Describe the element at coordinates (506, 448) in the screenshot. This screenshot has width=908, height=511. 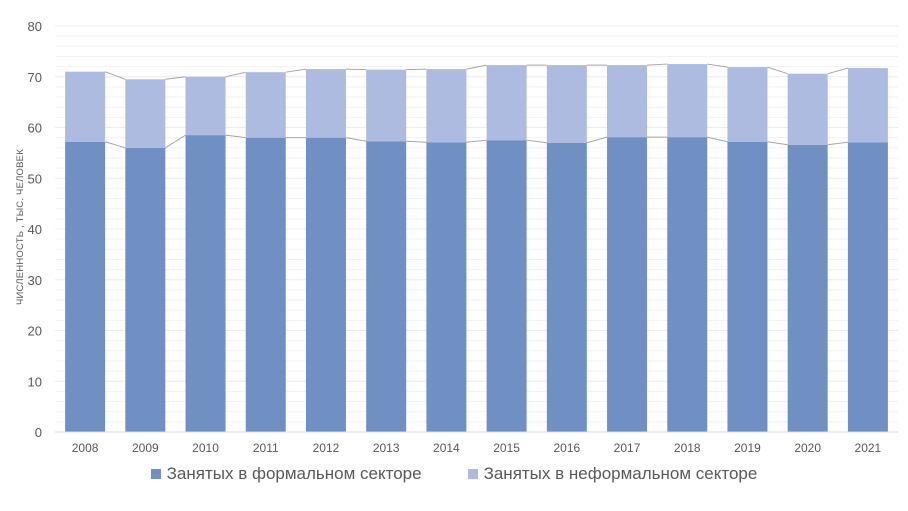
I see `x-tick-label: 2015` at that location.